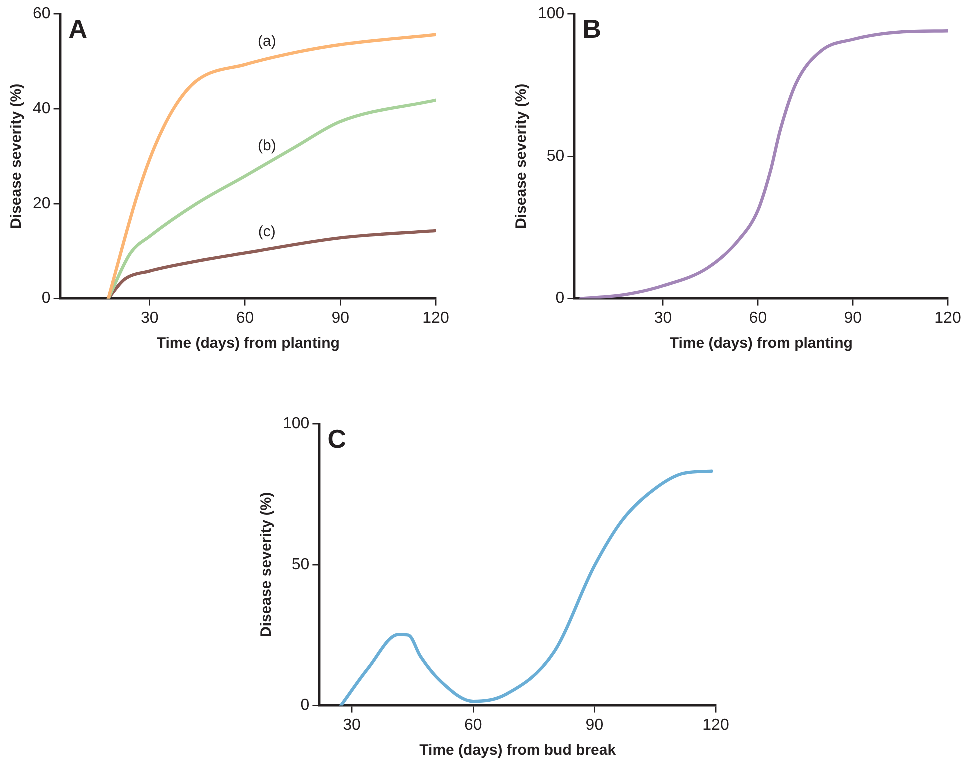  I want to click on series-label: (c), so click(267, 231).